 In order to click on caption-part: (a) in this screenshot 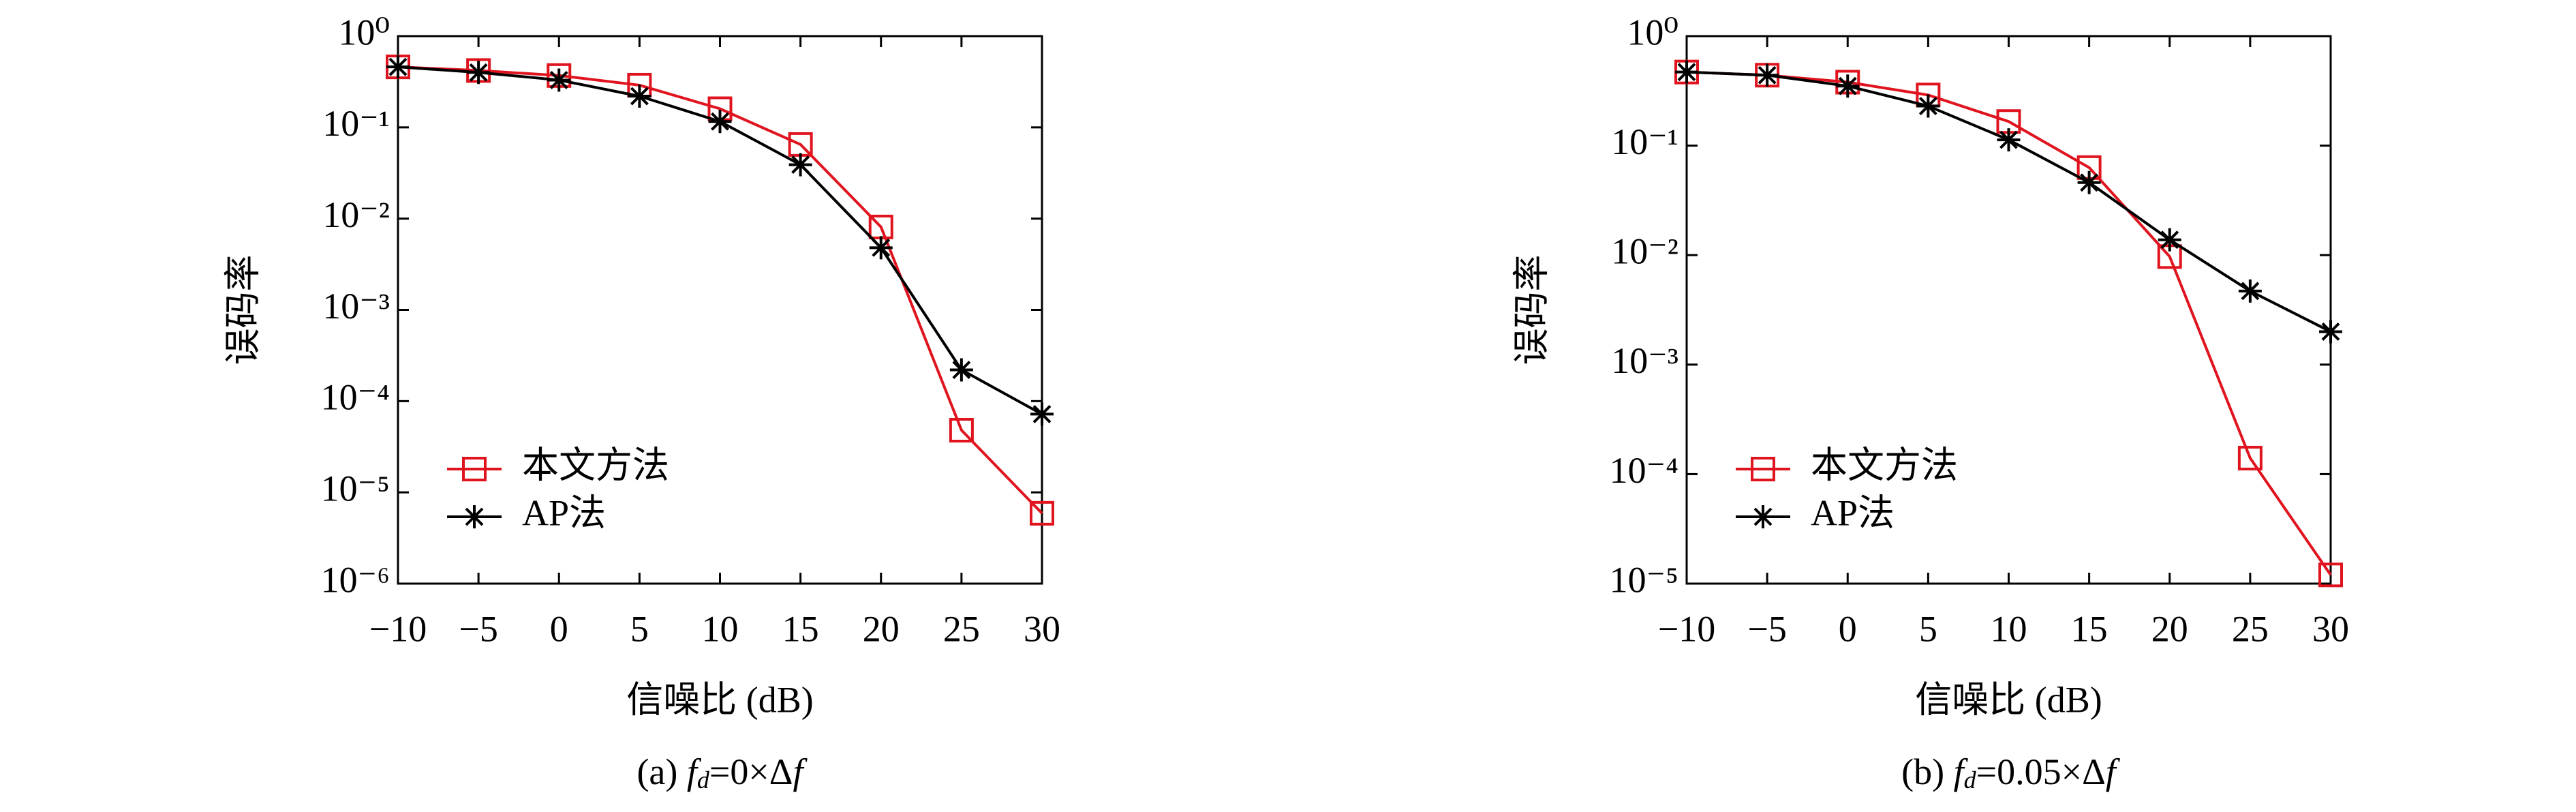, I will do `click(661, 771)`.